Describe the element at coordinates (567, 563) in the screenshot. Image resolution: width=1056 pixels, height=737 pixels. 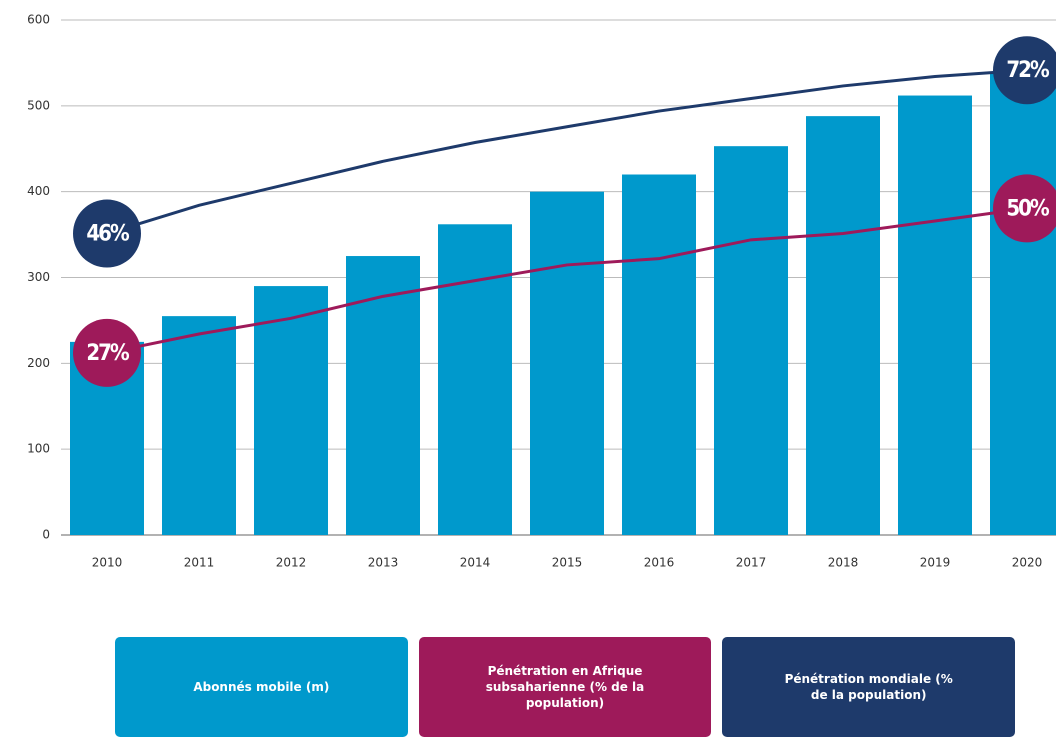
I see `x-tick-label: 2015` at that location.